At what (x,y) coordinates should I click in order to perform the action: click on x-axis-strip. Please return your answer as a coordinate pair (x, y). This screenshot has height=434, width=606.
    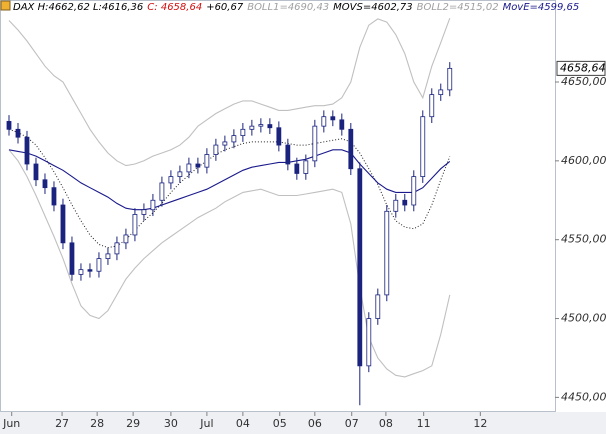
    Looking at the image, I should click on (303, 423).